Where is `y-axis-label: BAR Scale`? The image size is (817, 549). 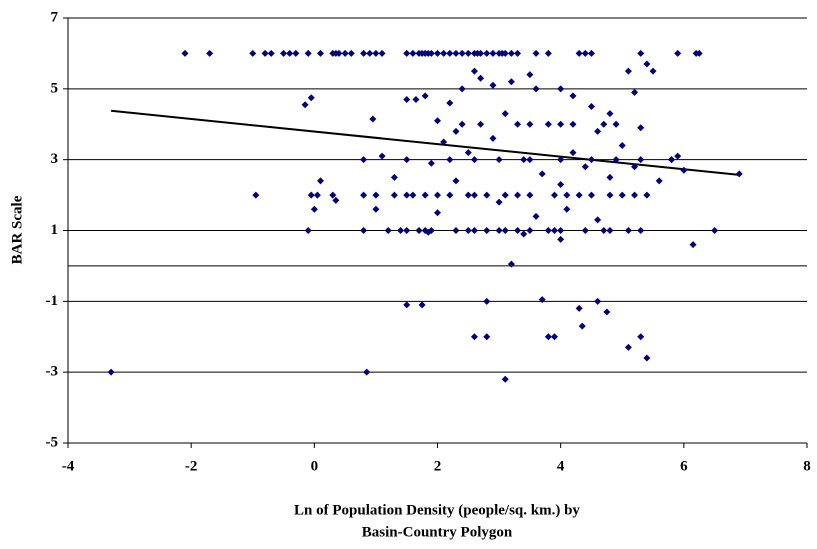
y-axis-label: BAR Scale is located at coordinates (17, 229).